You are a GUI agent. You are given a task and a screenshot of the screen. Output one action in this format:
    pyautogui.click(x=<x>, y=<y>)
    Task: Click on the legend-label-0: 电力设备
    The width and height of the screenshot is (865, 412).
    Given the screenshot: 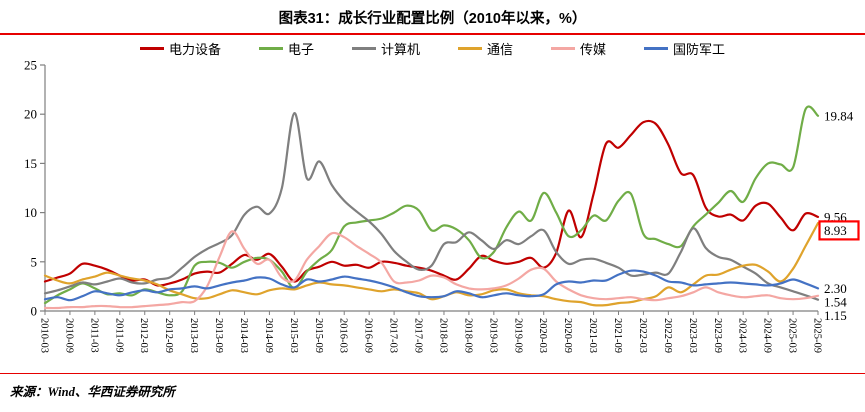 What is the action you would take?
    pyautogui.click(x=194, y=49)
    